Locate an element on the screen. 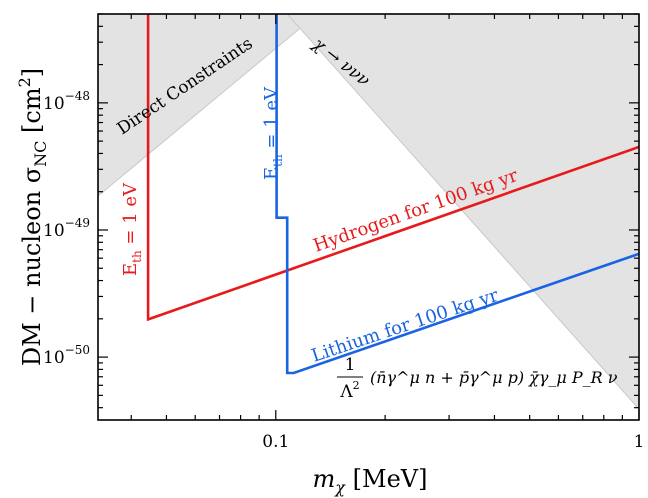 This screenshot has width=648, height=498. threshold-red-base: E is located at coordinates (130, 269).